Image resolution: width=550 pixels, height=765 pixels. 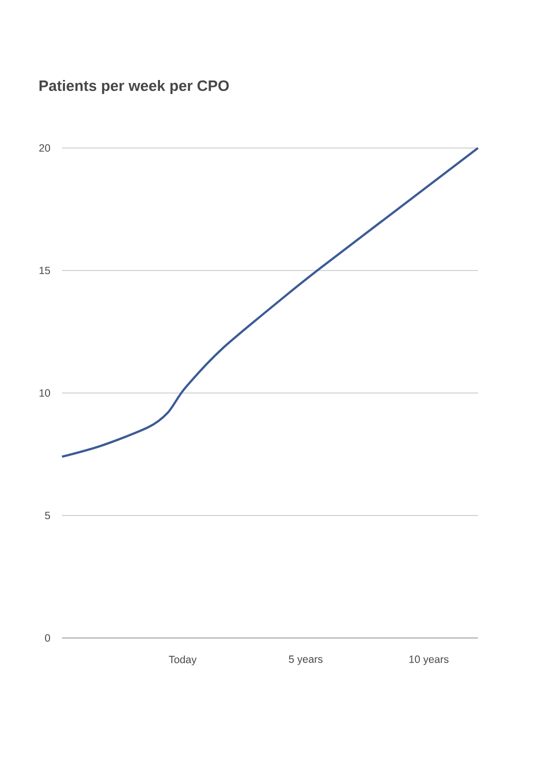 I want to click on x-tick-label: 10 years, so click(x=428, y=661).